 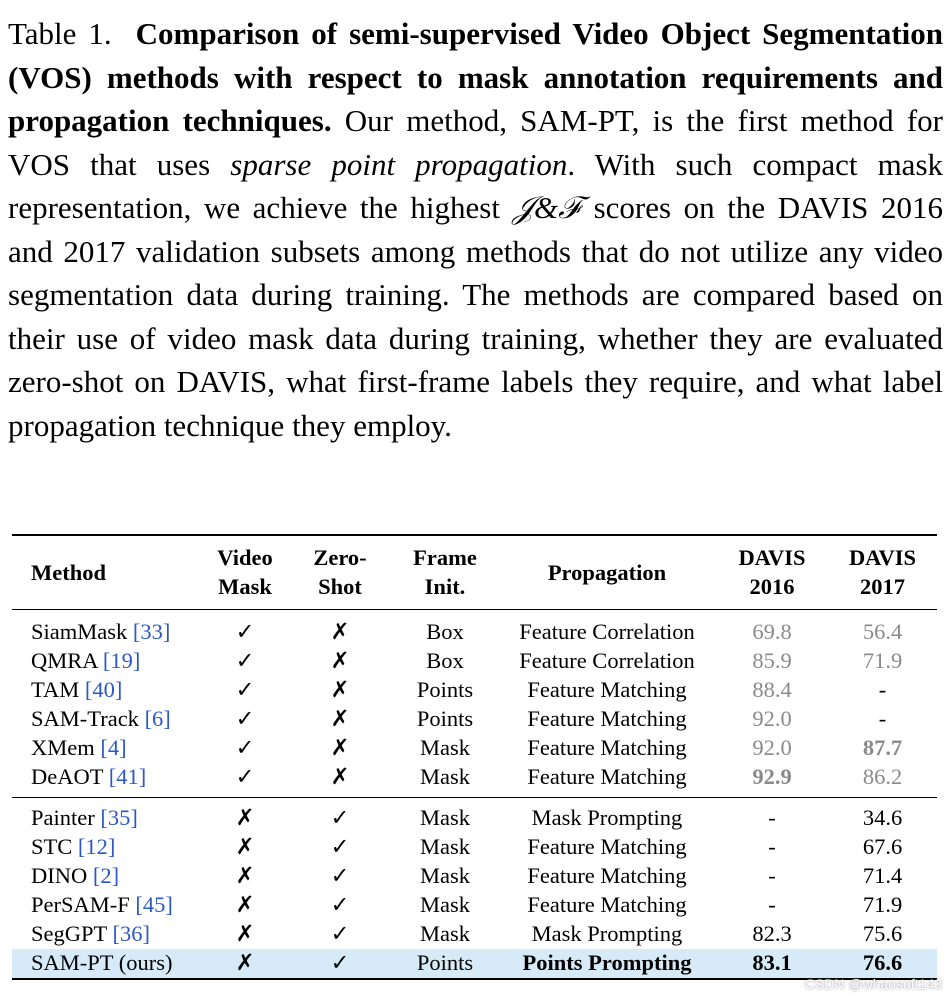 What do you see at coordinates (63, 747) in the screenshot?
I see `method-name: XMem` at bounding box center [63, 747].